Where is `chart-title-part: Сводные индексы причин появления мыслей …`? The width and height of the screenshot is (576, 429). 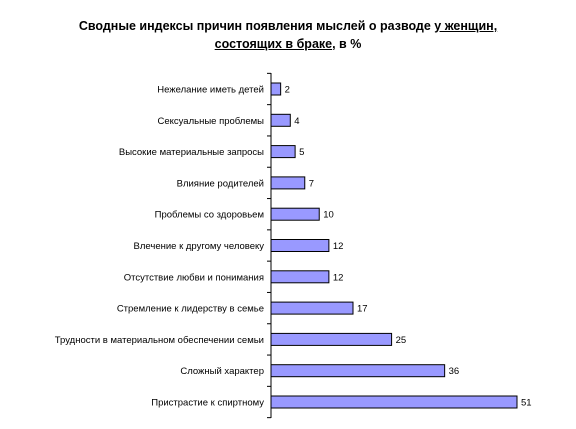 chart-title-part: Сводные индексы причин появления мыслей … is located at coordinates (256, 26).